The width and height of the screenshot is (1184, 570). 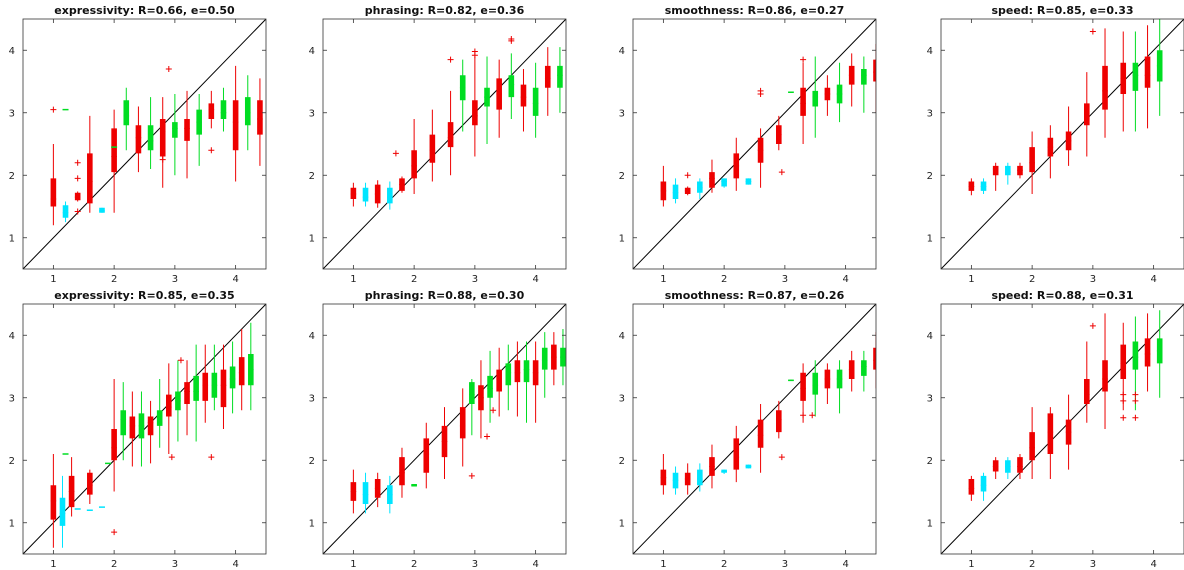 I want to click on chart-panel: phrasing: R=0.82, e=0.36 1 2 3 4 1 2 3 4, so click(x=438, y=144).